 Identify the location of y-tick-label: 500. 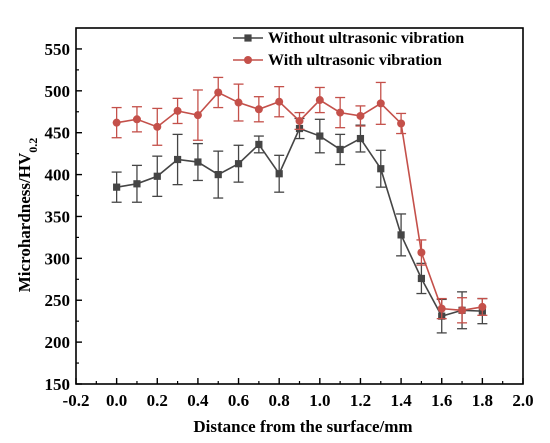
(58, 91).